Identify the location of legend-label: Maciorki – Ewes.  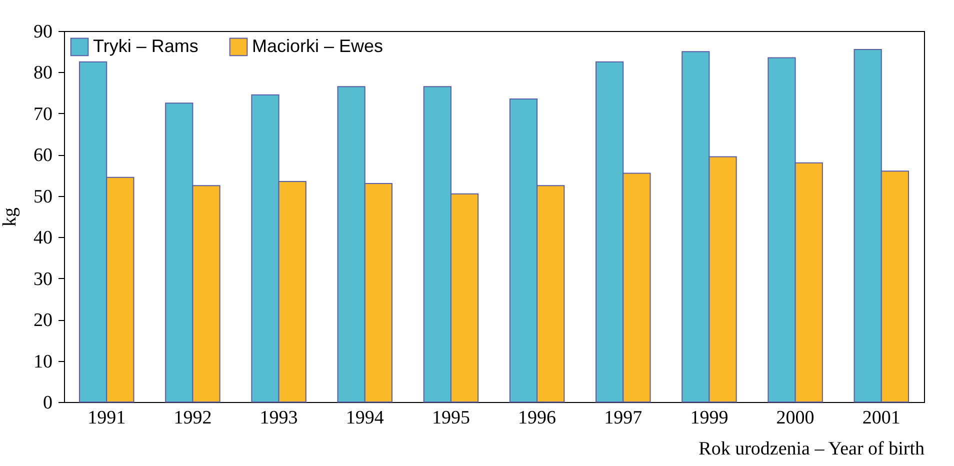
(318, 46).